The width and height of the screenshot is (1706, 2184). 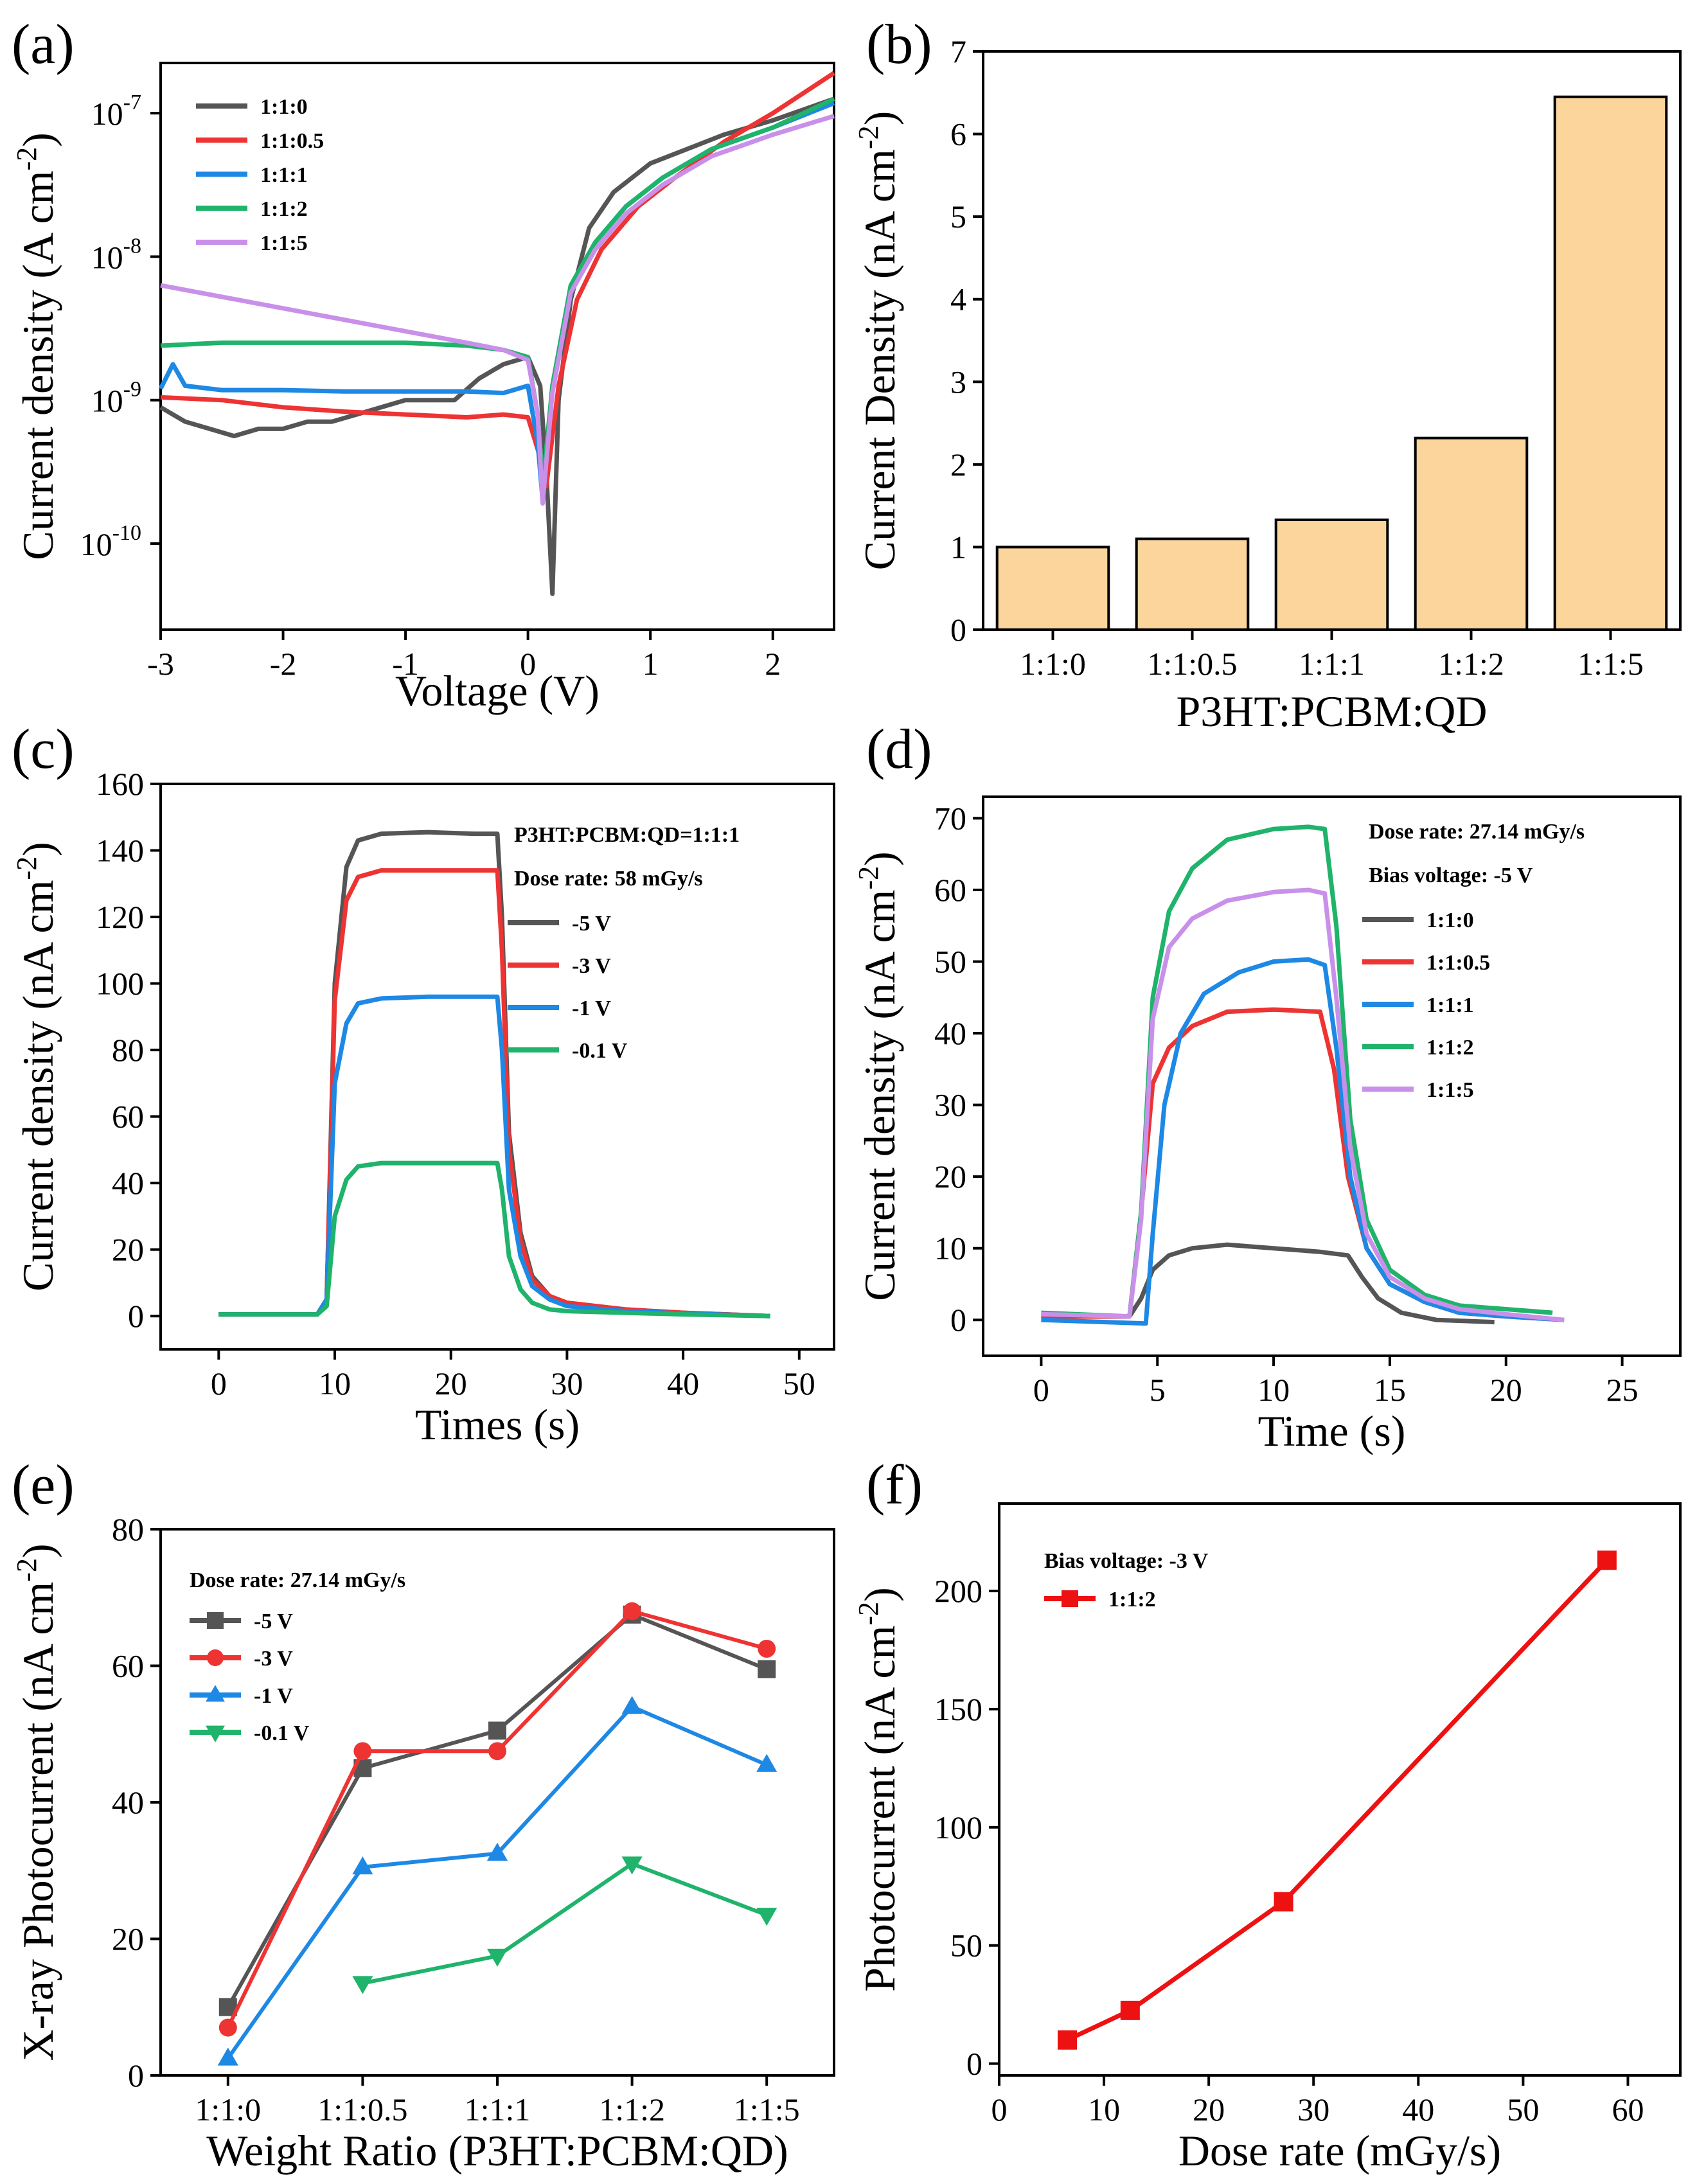 I want to click on y-tick-label: 10-10, so click(x=110, y=541).